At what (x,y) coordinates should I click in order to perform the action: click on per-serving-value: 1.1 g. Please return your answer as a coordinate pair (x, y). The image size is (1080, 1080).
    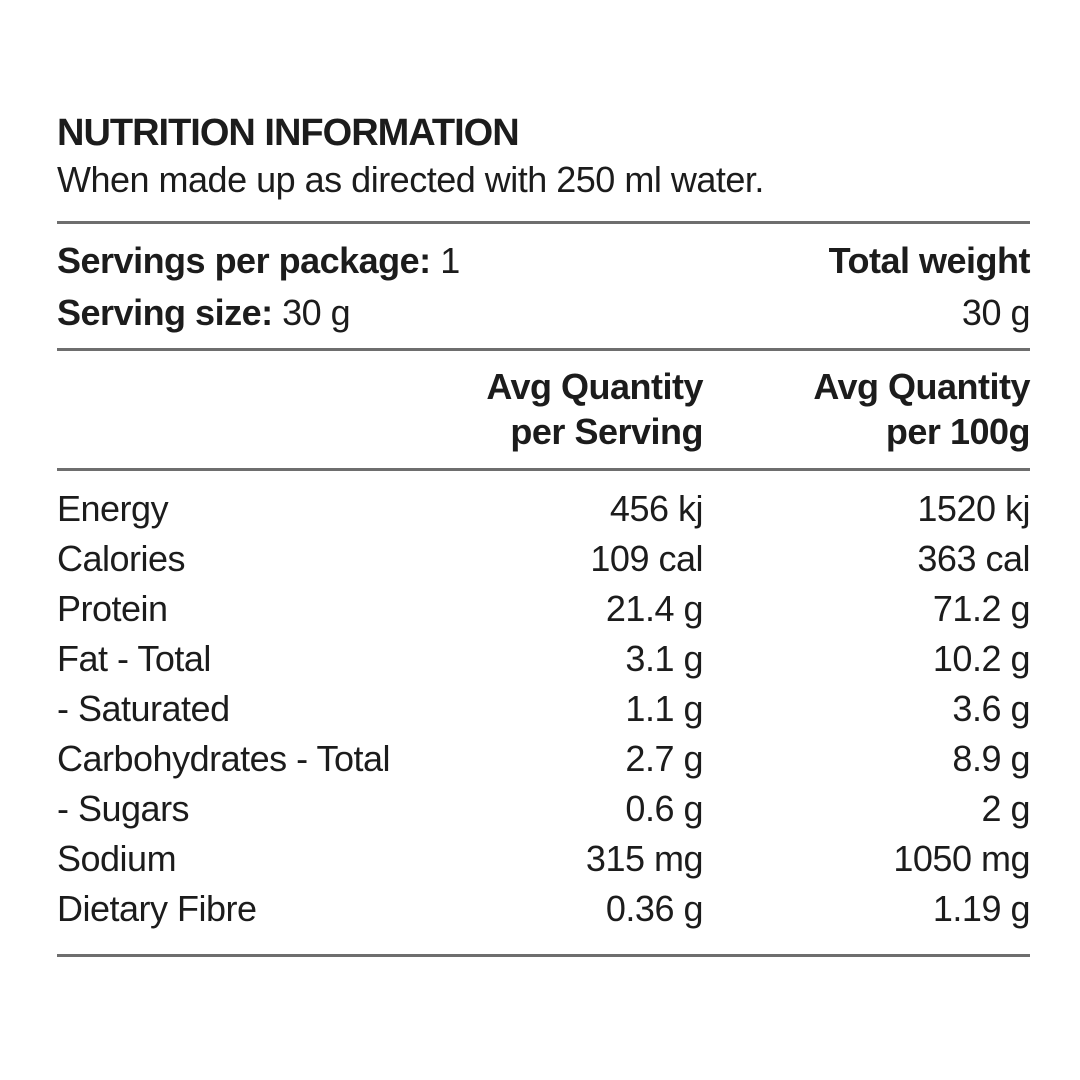
    Looking at the image, I should click on (664, 708).